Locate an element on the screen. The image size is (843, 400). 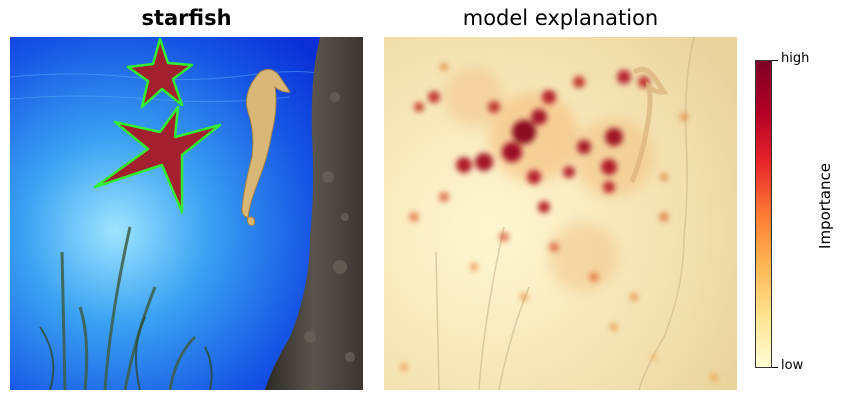
colorbar-axis-label: Importance is located at coordinates (825, 206).